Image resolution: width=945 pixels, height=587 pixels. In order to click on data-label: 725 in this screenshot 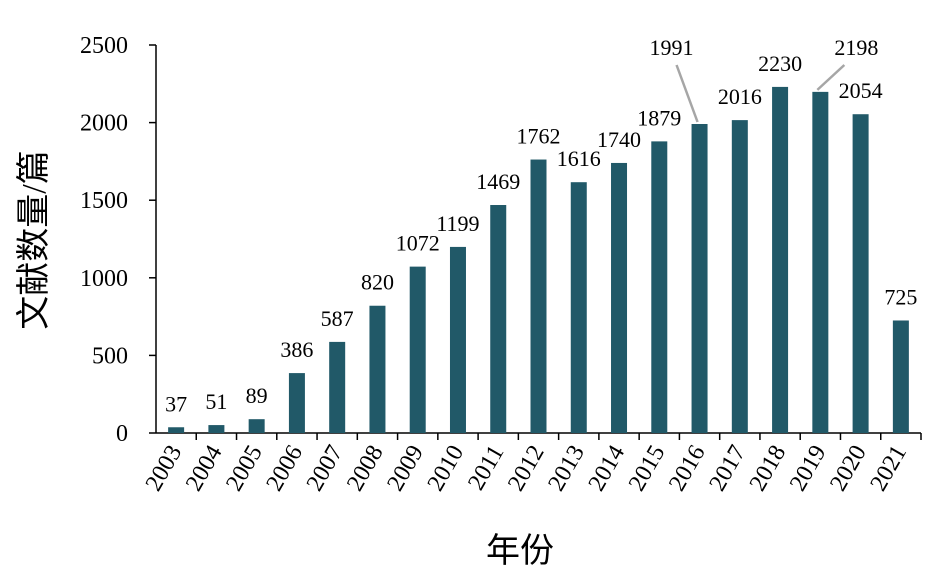, I will do `click(900, 296)`.